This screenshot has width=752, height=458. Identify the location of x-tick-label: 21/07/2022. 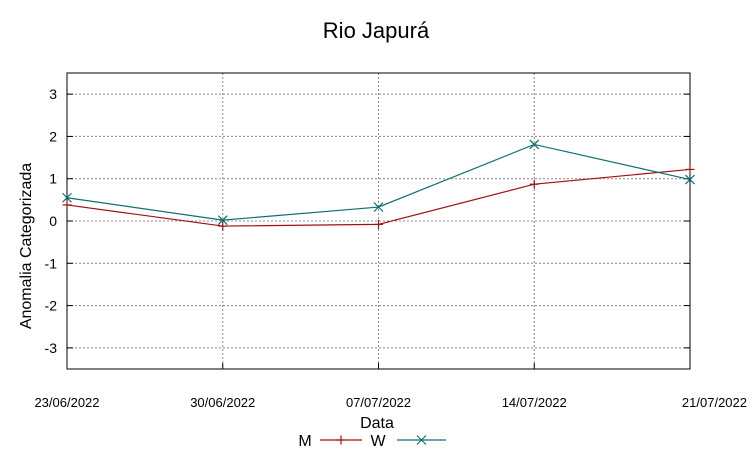
(714, 402).